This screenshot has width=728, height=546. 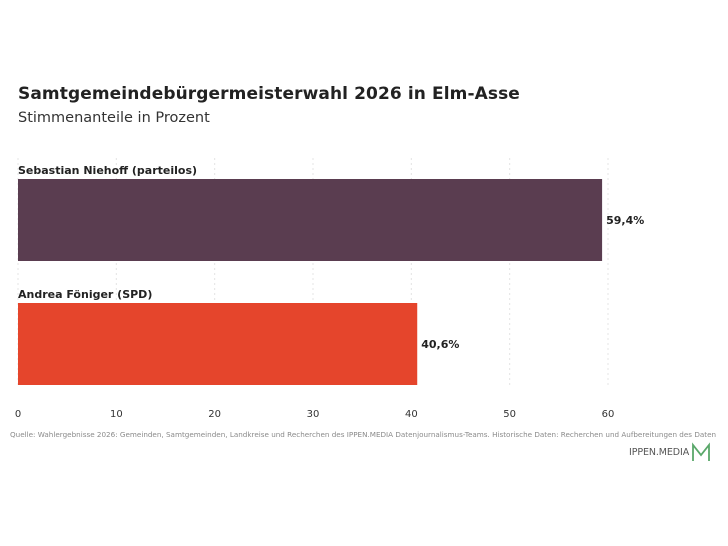 I want to click on x-tick-label: 50, so click(x=509, y=414).